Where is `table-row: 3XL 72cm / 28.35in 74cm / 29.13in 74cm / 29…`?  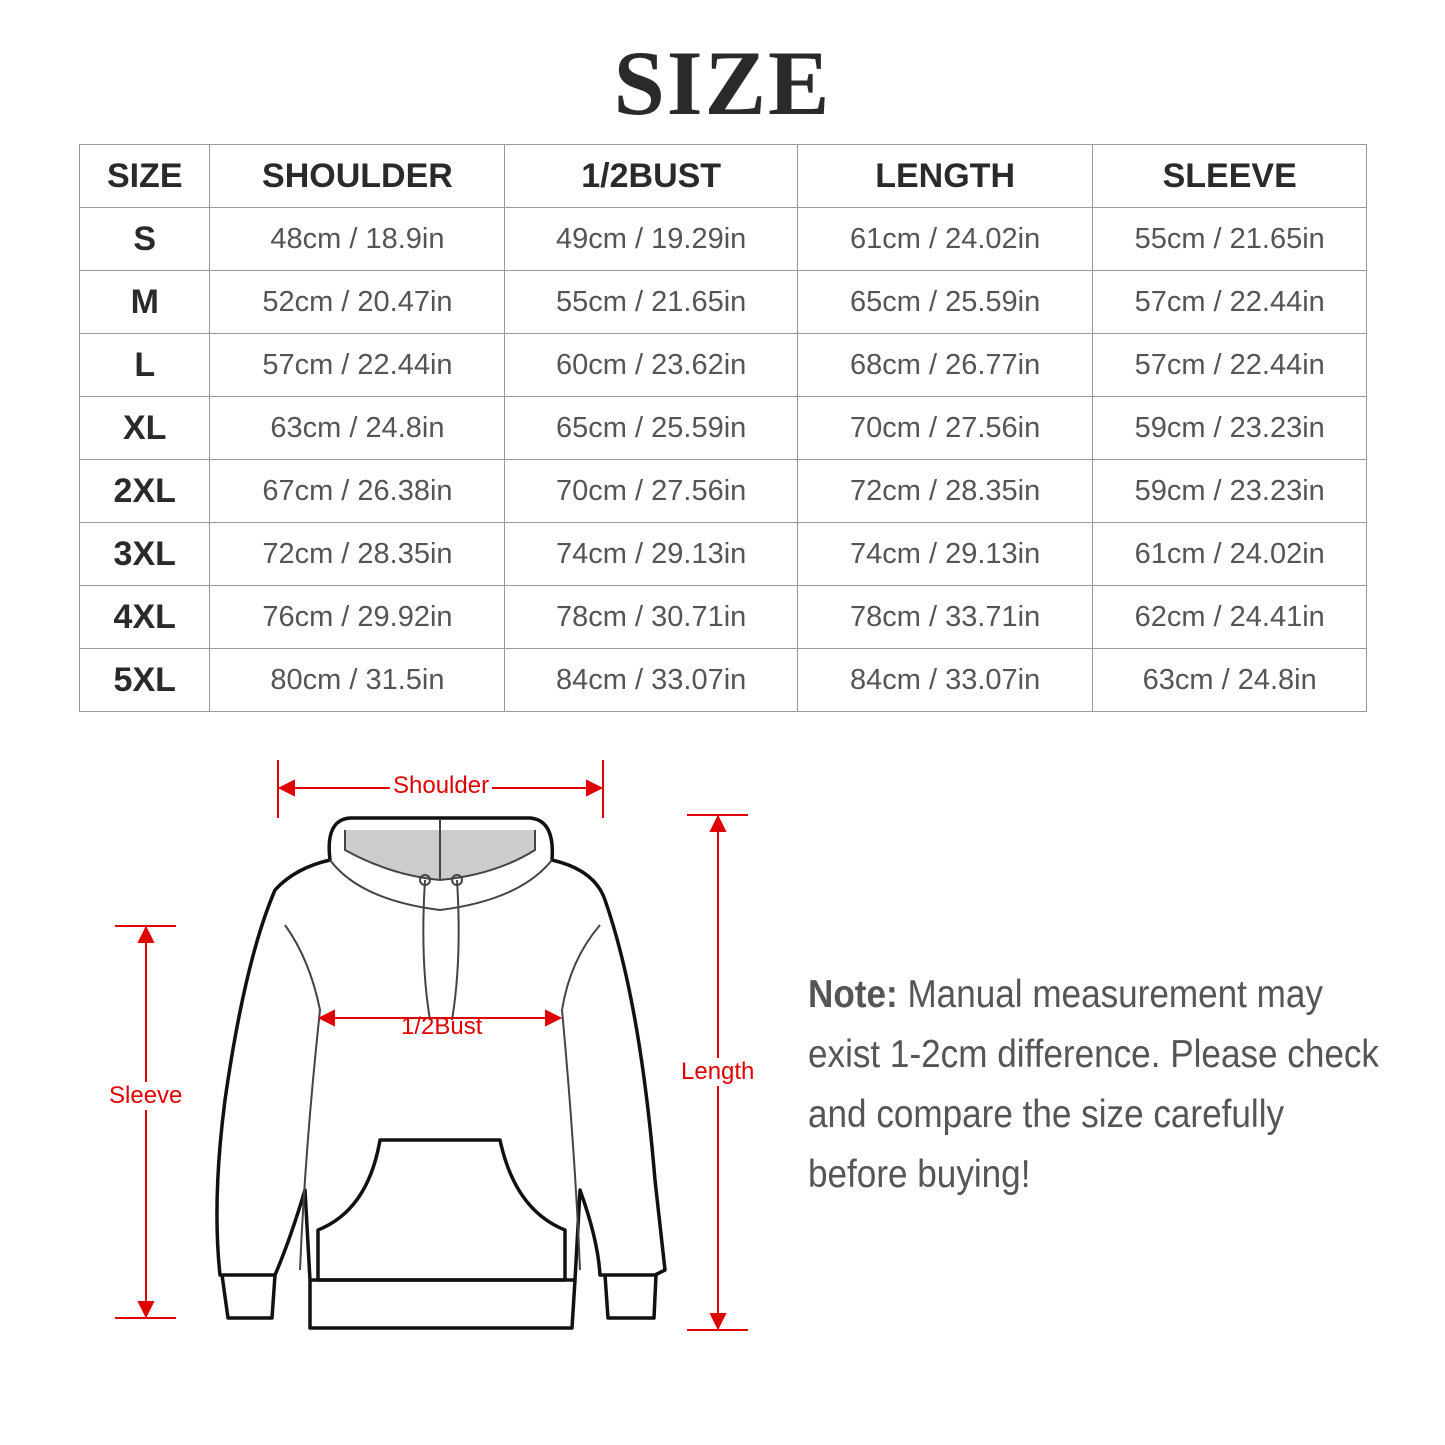 table-row: 3XL 72cm / 28.35in 74cm / 29.13in 74cm / 29… is located at coordinates (722, 554).